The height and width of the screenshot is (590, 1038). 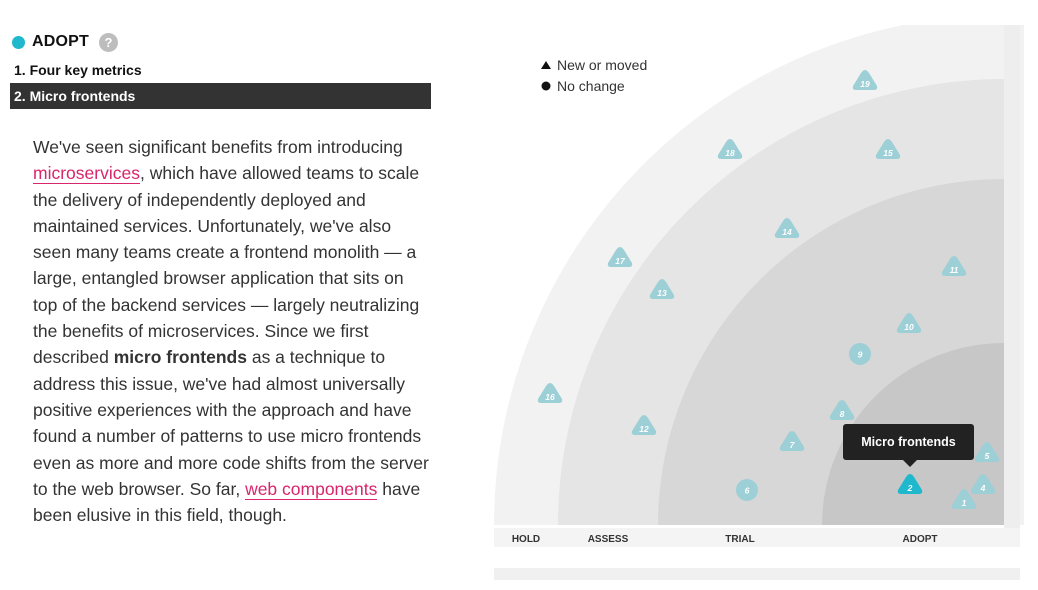 I want to click on blip-number: 17, so click(x=620, y=261).